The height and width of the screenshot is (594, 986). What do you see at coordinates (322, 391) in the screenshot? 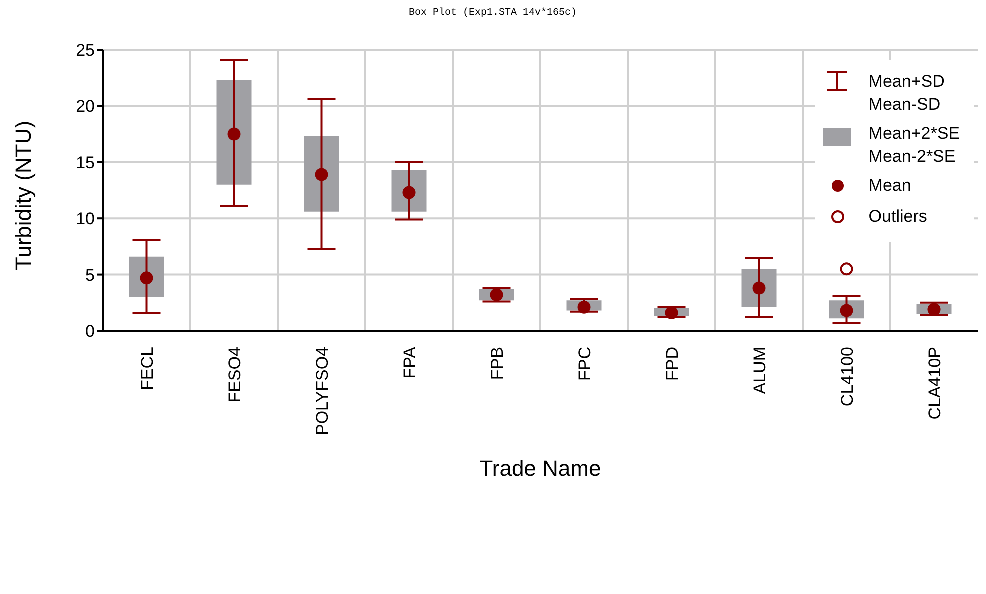
I see `x-tick-label: POLYFSO4` at bounding box center [322, 391].